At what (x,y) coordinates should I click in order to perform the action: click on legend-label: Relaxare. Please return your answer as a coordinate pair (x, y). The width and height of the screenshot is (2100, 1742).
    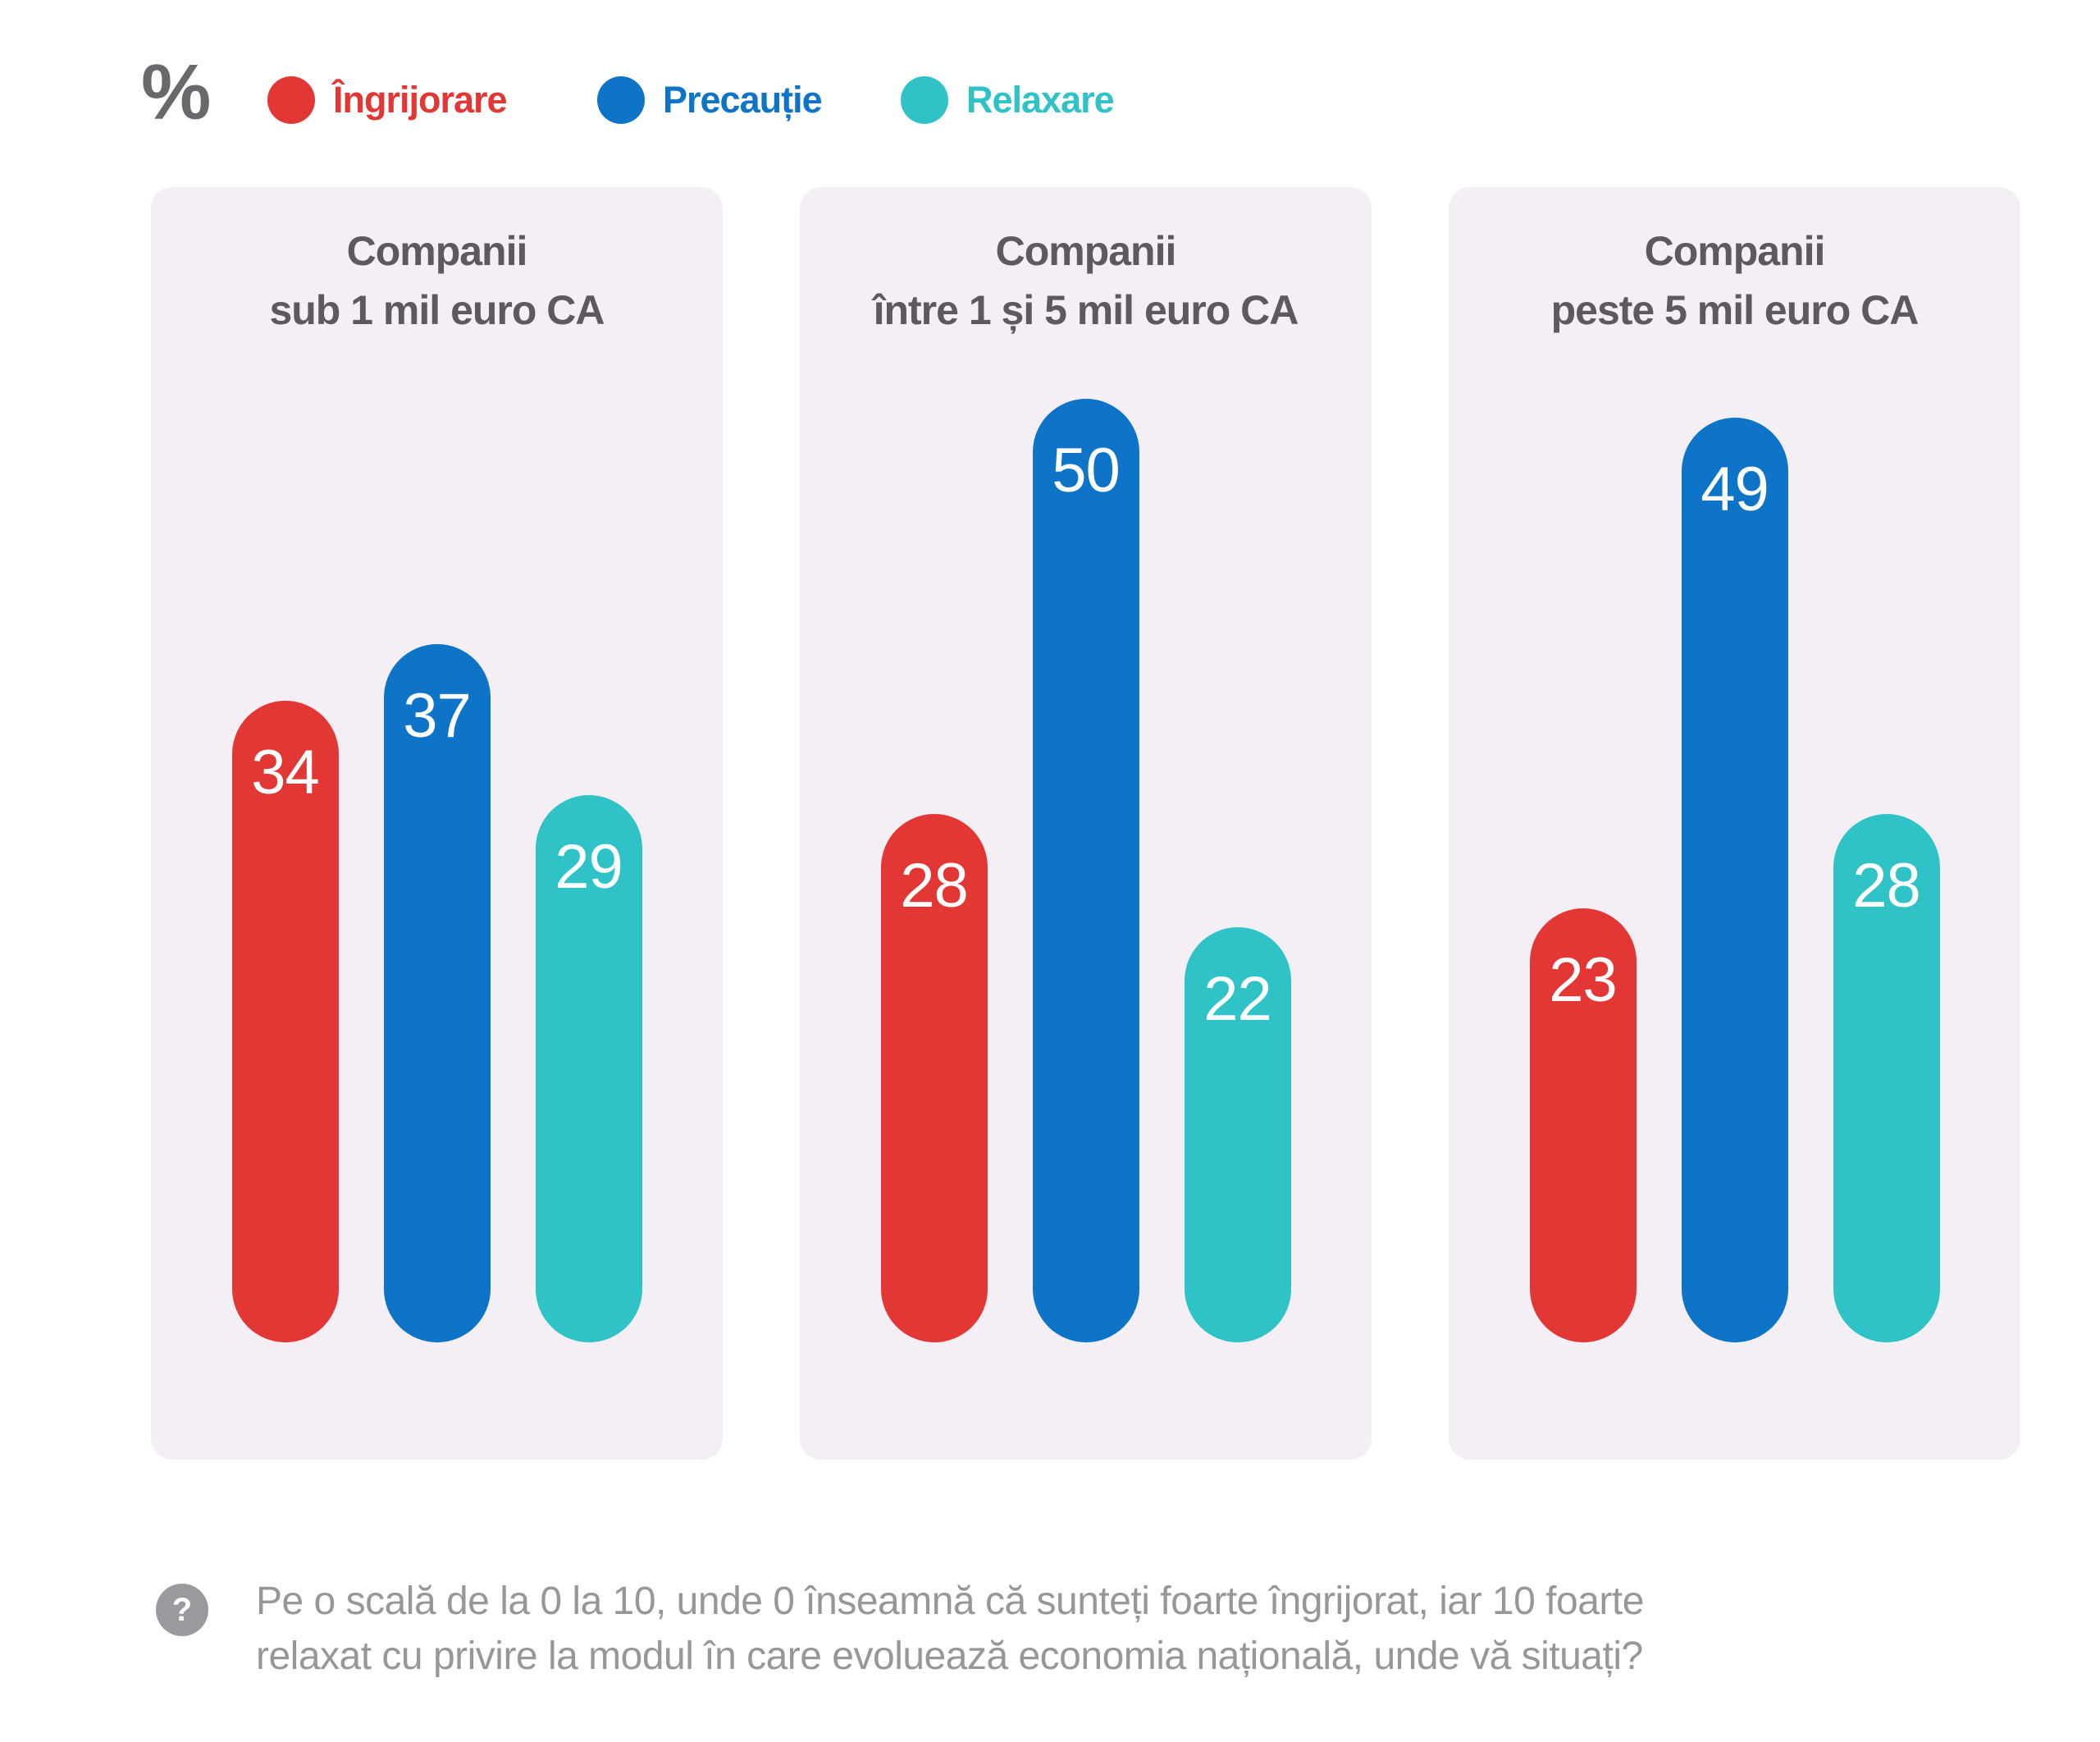
    Looking at the image, I should click on (1040, 100).